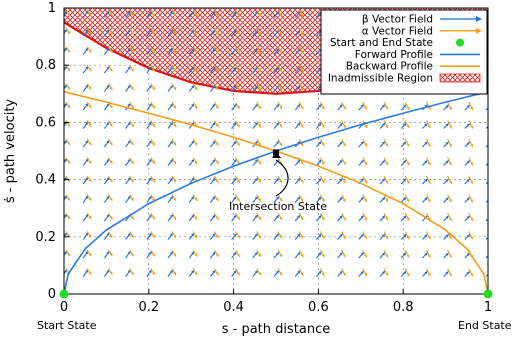  I want to click on start-state-label: Start State, so click(67, 325).